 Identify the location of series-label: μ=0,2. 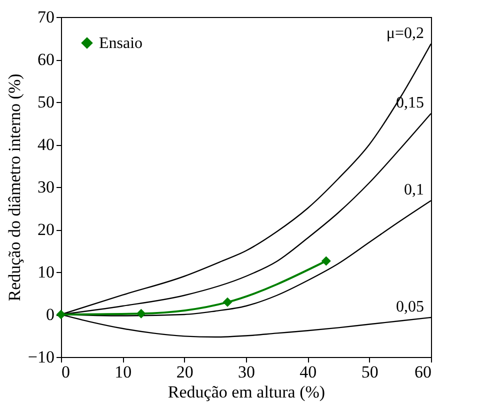
(405, 33).